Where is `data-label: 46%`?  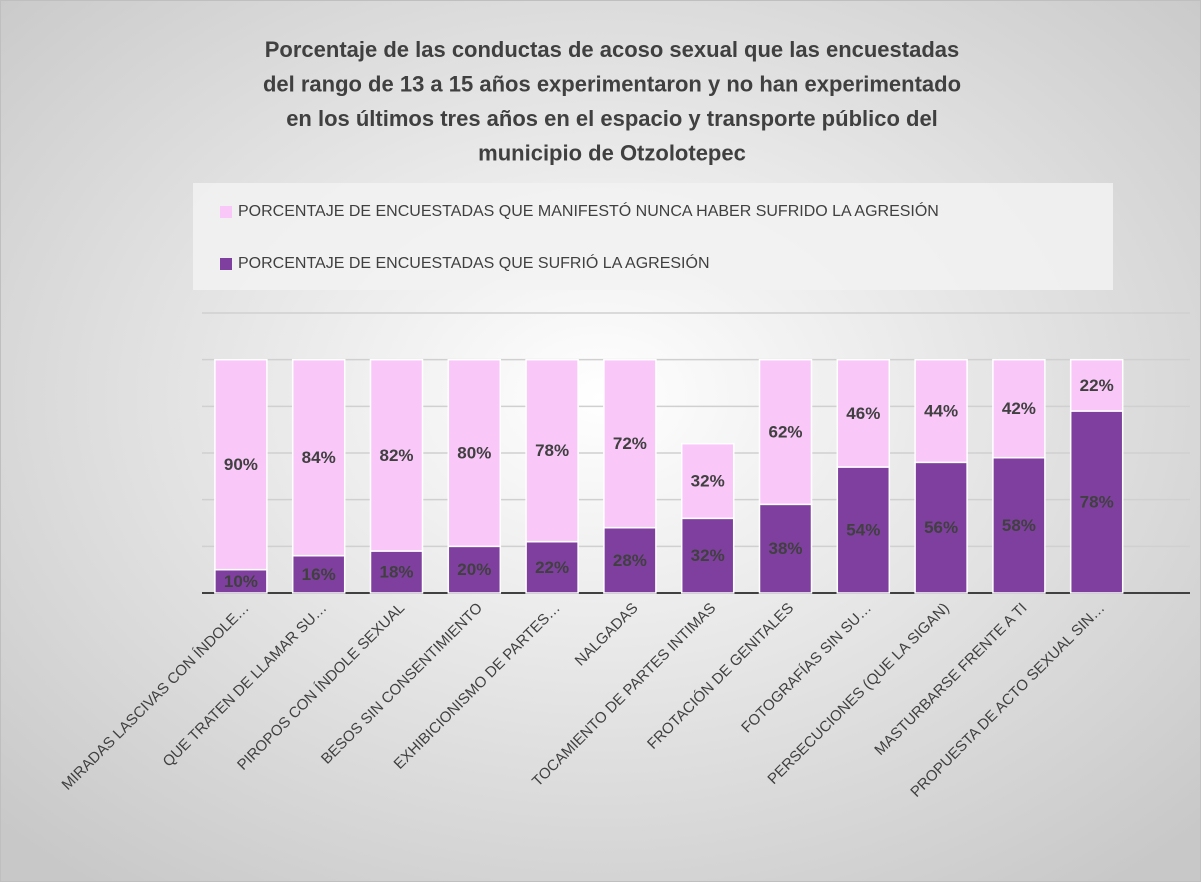
data-label: 46% is located at coordinates (863, 413).